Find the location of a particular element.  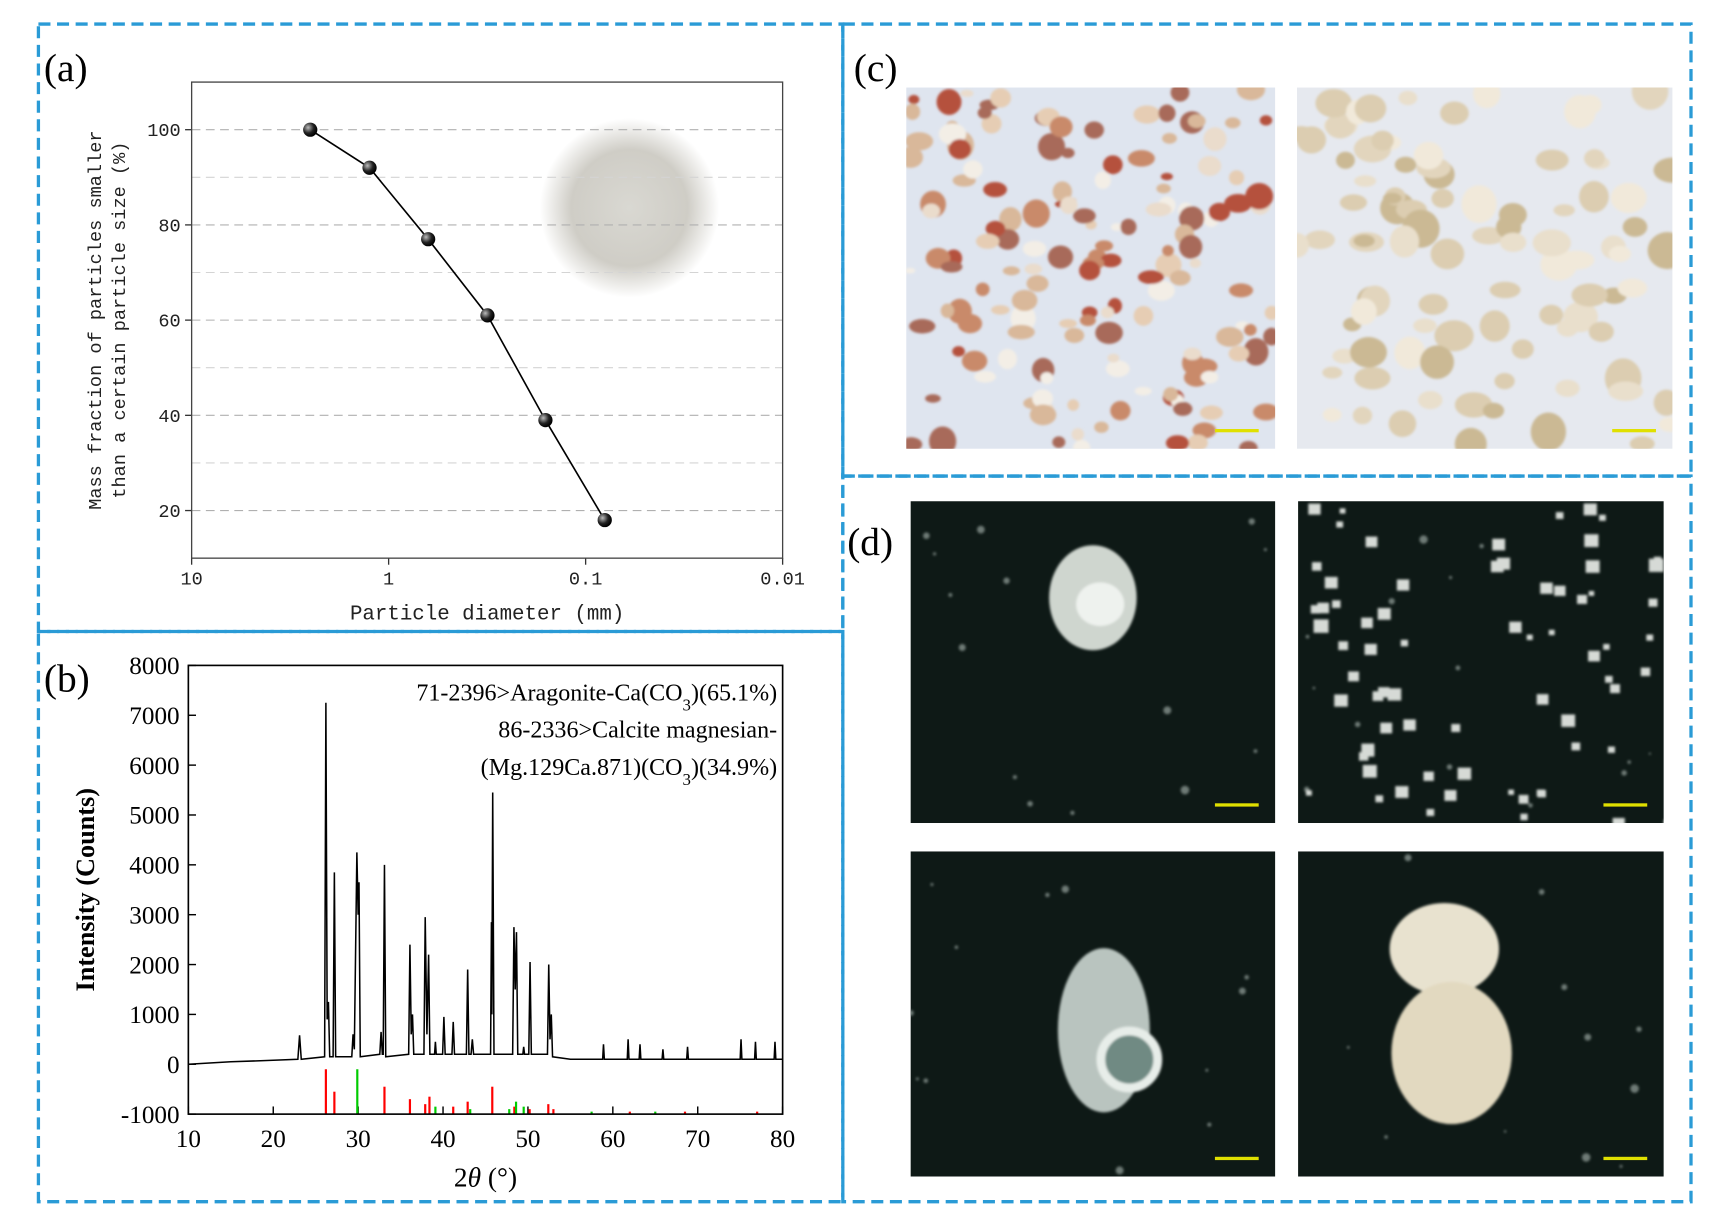

x-tick-label: 10 is located at coordinates (188, 1139).